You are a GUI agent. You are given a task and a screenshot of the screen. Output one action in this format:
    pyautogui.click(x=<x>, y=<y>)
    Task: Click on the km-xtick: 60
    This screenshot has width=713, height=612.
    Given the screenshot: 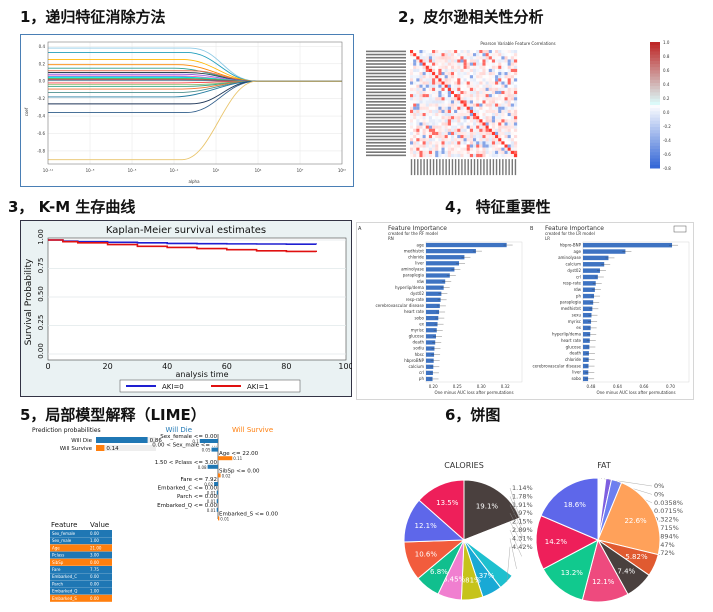 What is the action you would take?
    pyautogui.click(x=227, y=366)
    